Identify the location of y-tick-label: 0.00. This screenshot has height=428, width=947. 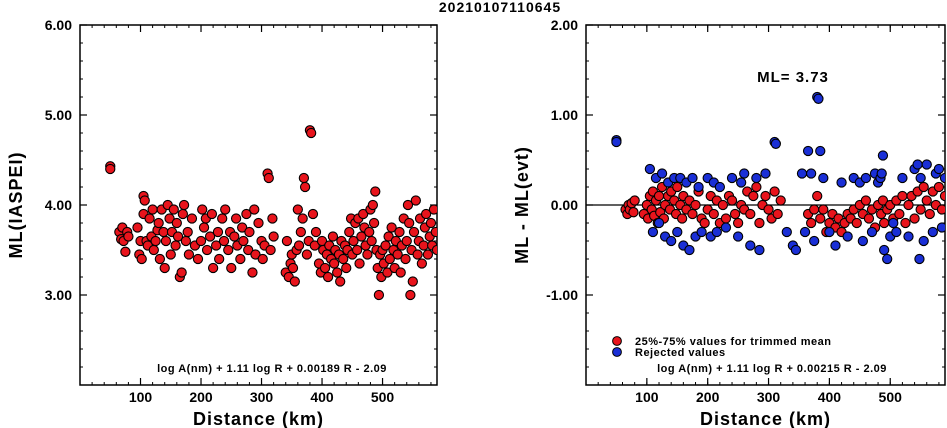
(564, 205).